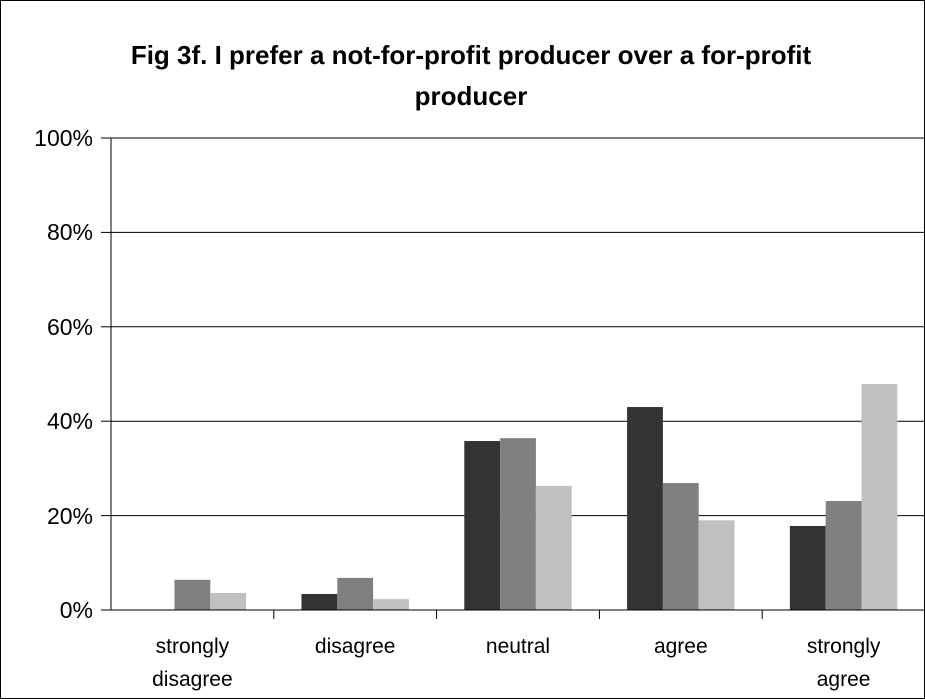 This screenshot has width=925, height=699. I want to click on y-tick-label: 60%, so click(69, 326).